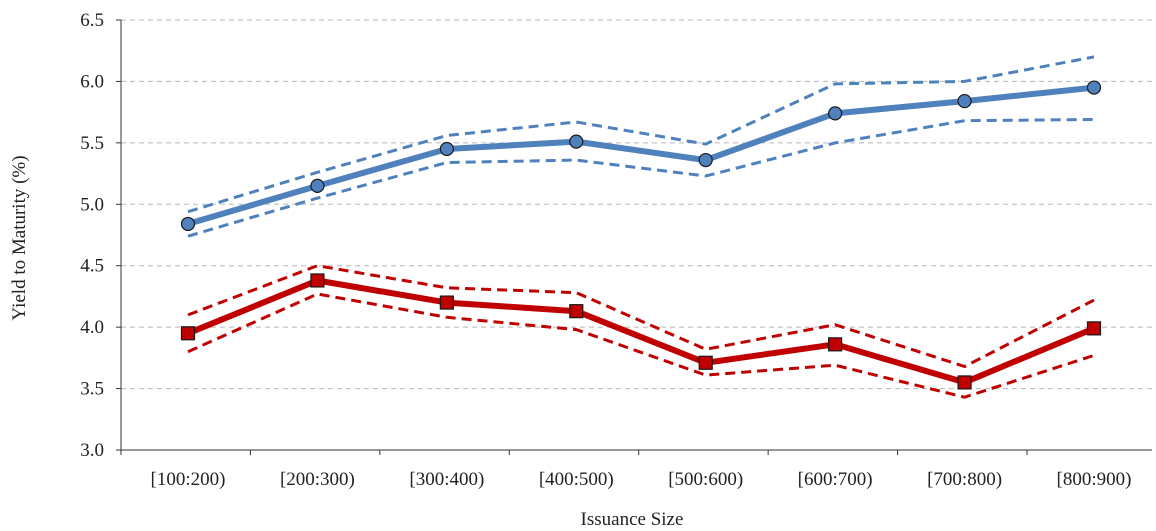 This screenshot has height=531, width=1156. I want to click on y-tick-label: 6.5, so click(92, 20).